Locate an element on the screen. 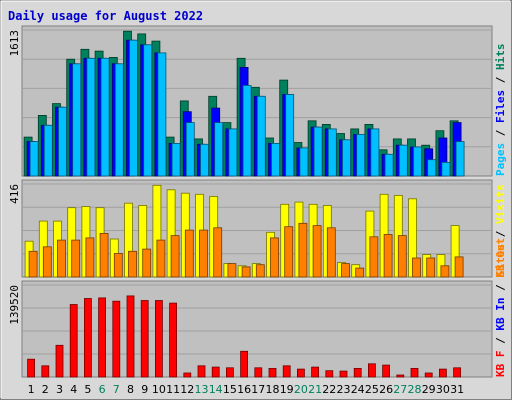 This screenshot has width=512, height=400. x-tick-label-day-6: 6 is located at coordinates (102, 389).